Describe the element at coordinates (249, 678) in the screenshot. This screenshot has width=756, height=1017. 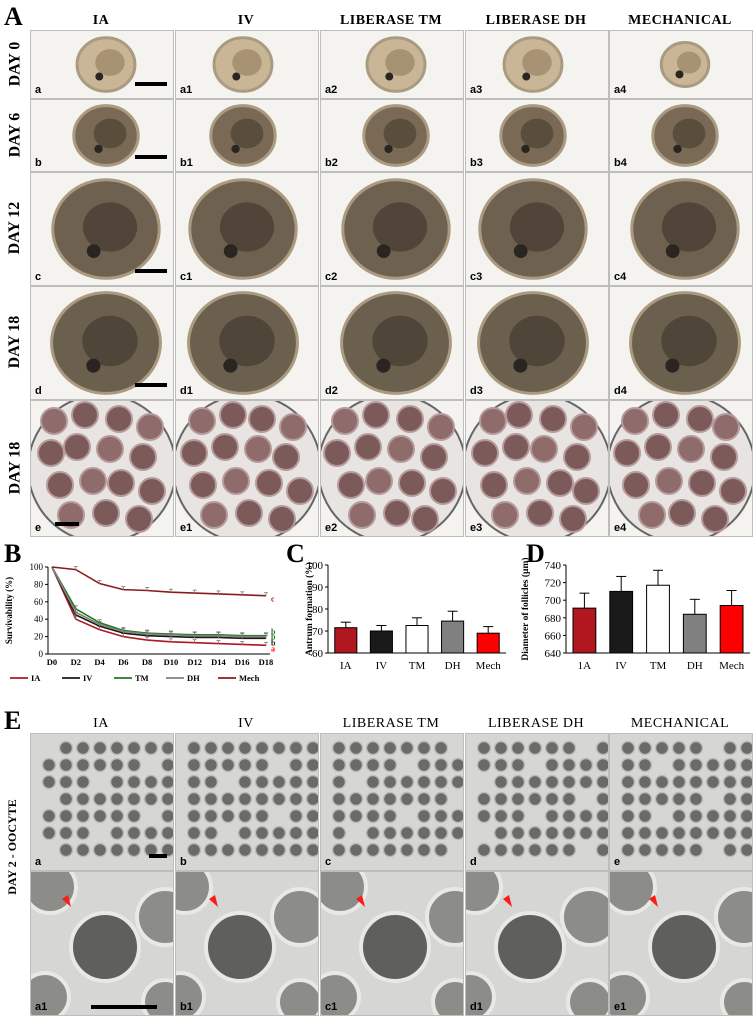
I see `legend-label: Mech` at that location.